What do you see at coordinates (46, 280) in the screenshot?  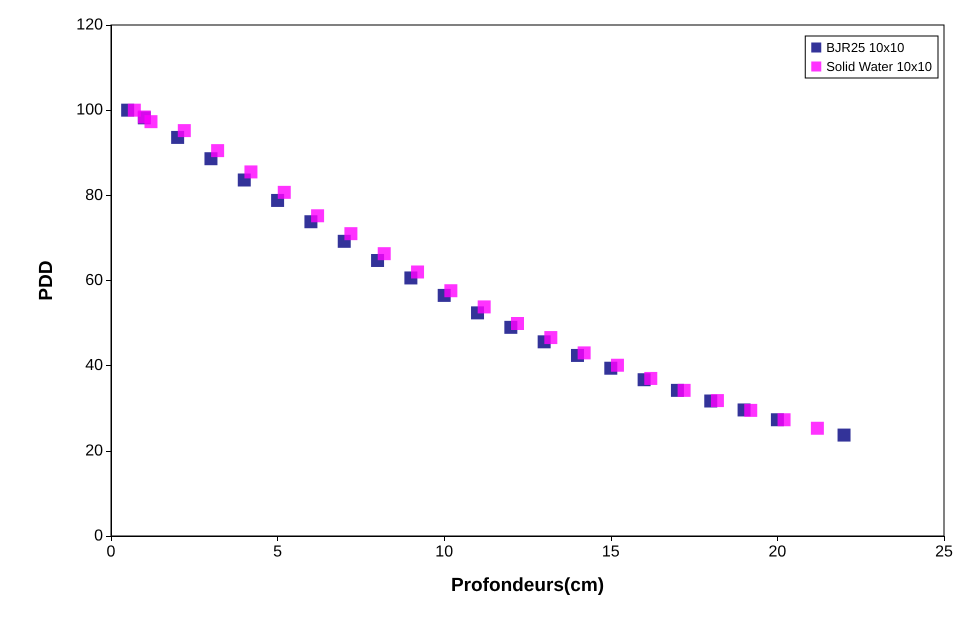 I see `y-axis-title: PDD` at bounding box center [46, 280].